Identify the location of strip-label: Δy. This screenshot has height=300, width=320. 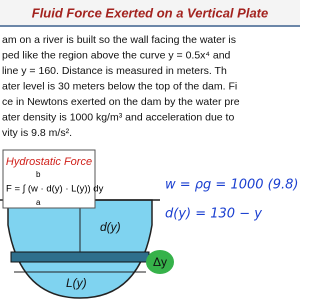
(160, 262).